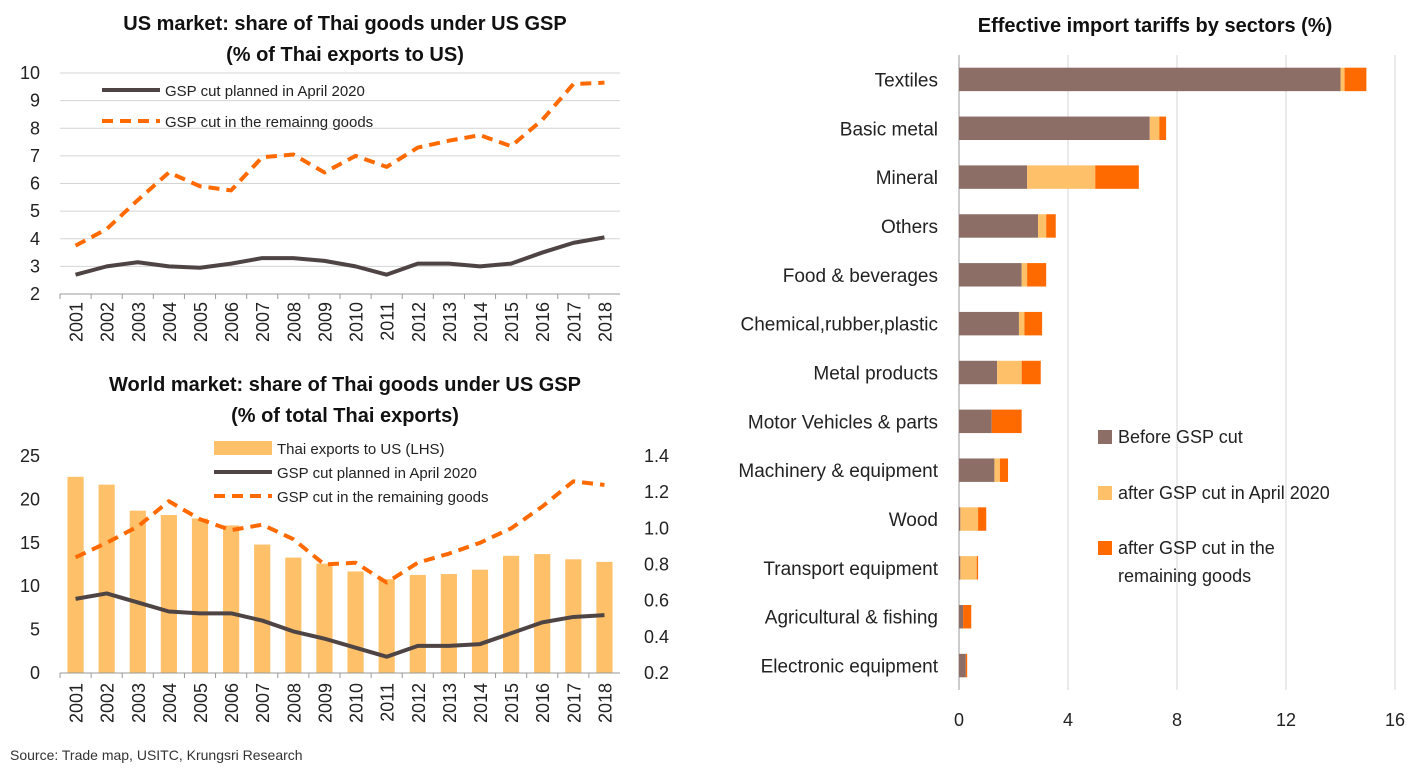  Describe the element at coordinates (851, 618) in the screenshot. I see `chart3-category-label: Agricultural & fishing` at that location.